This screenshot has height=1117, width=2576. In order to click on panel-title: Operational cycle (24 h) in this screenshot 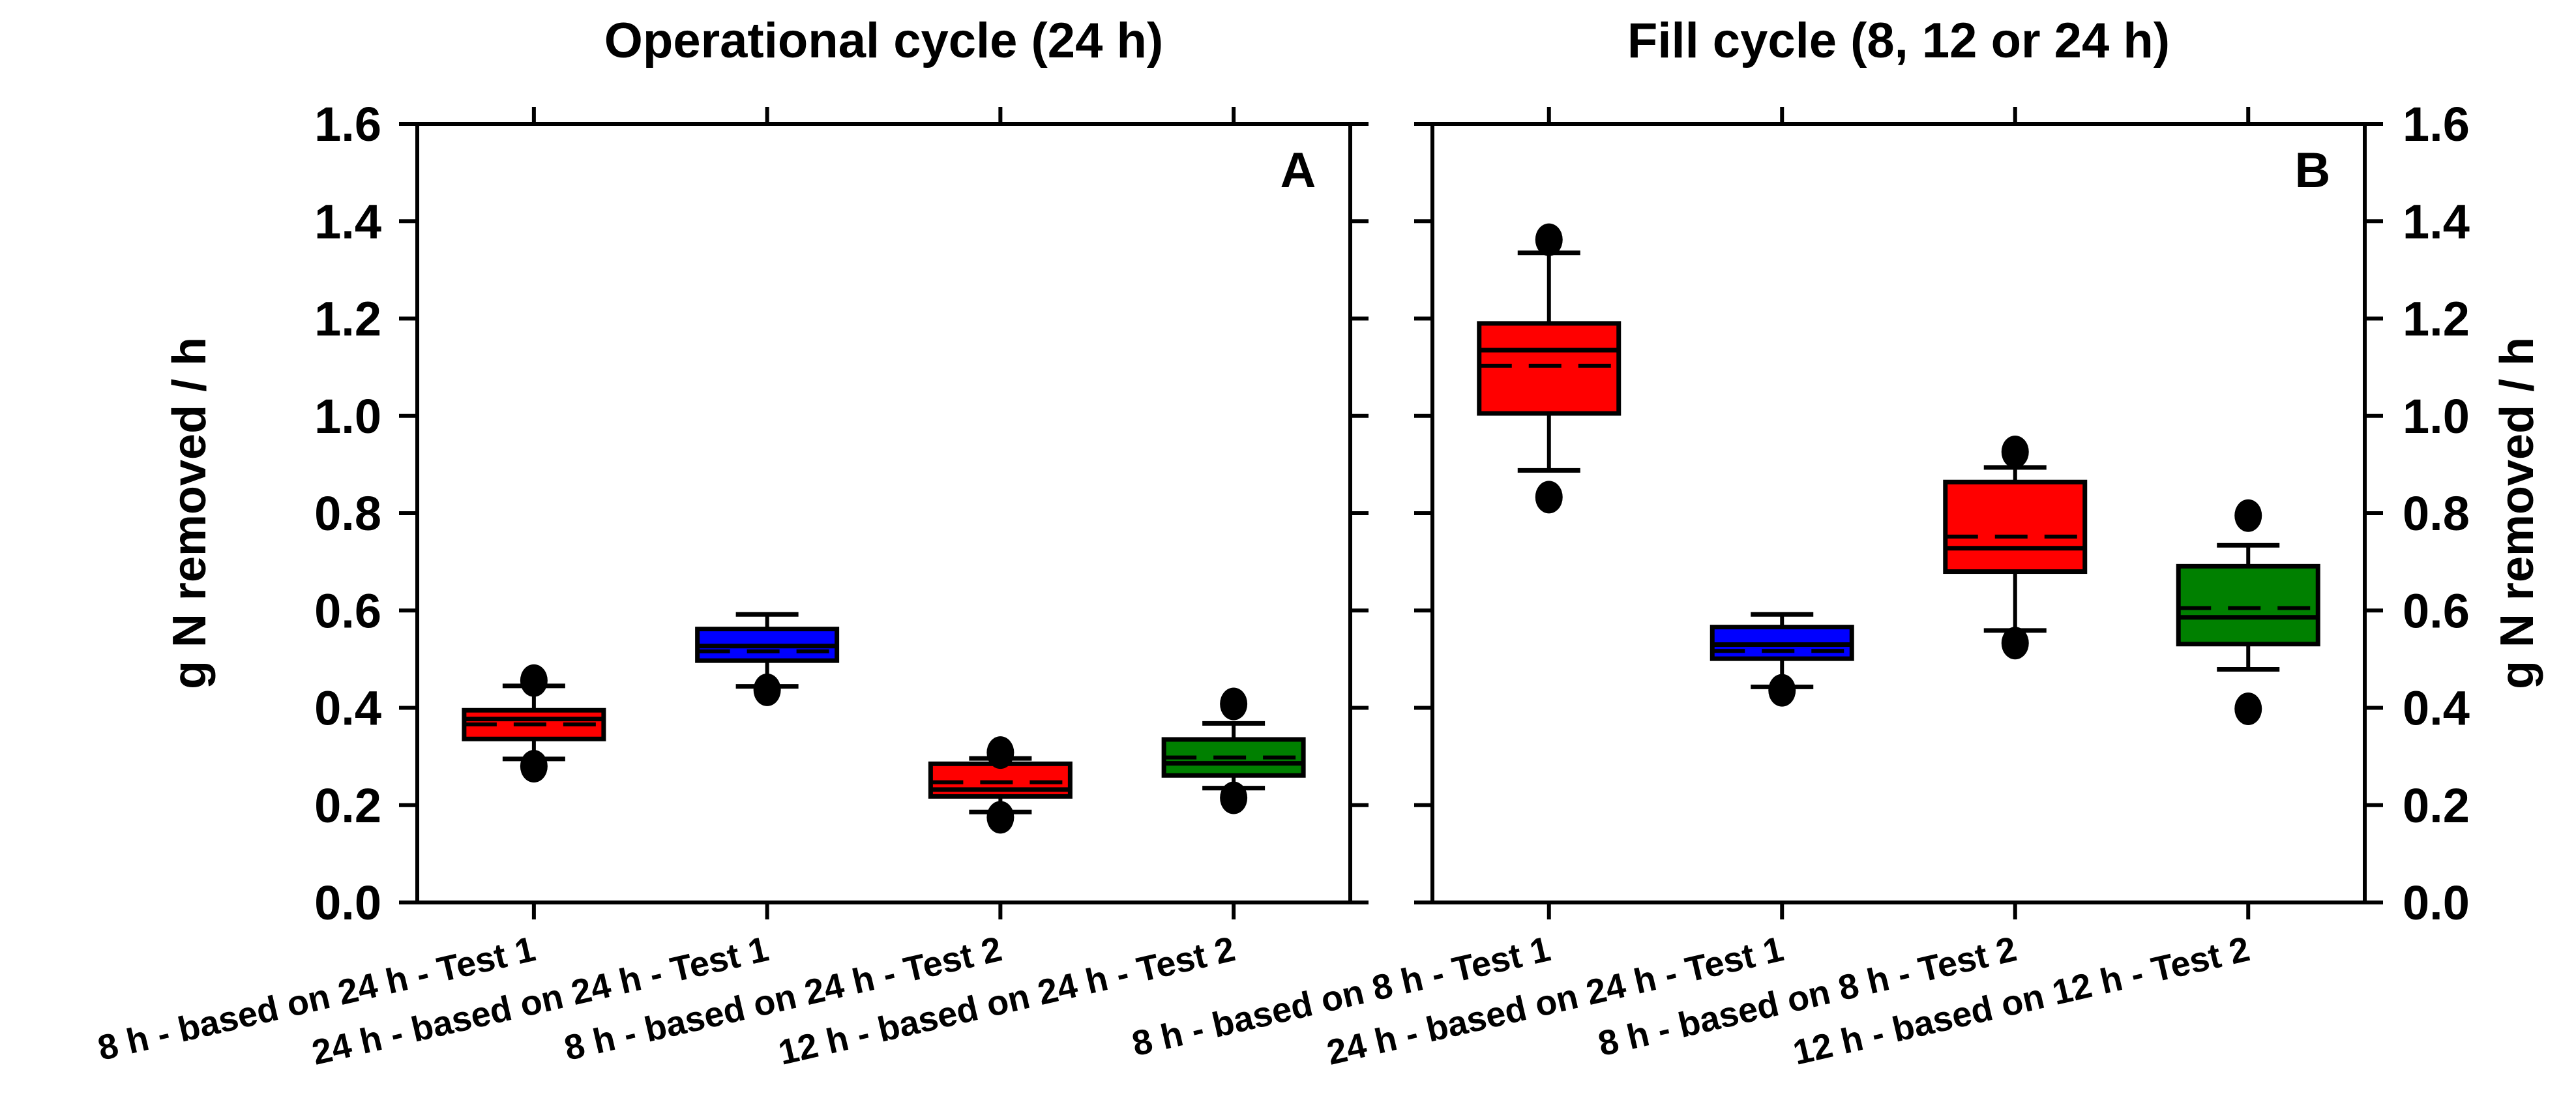, I will do `click(883, 40)`.